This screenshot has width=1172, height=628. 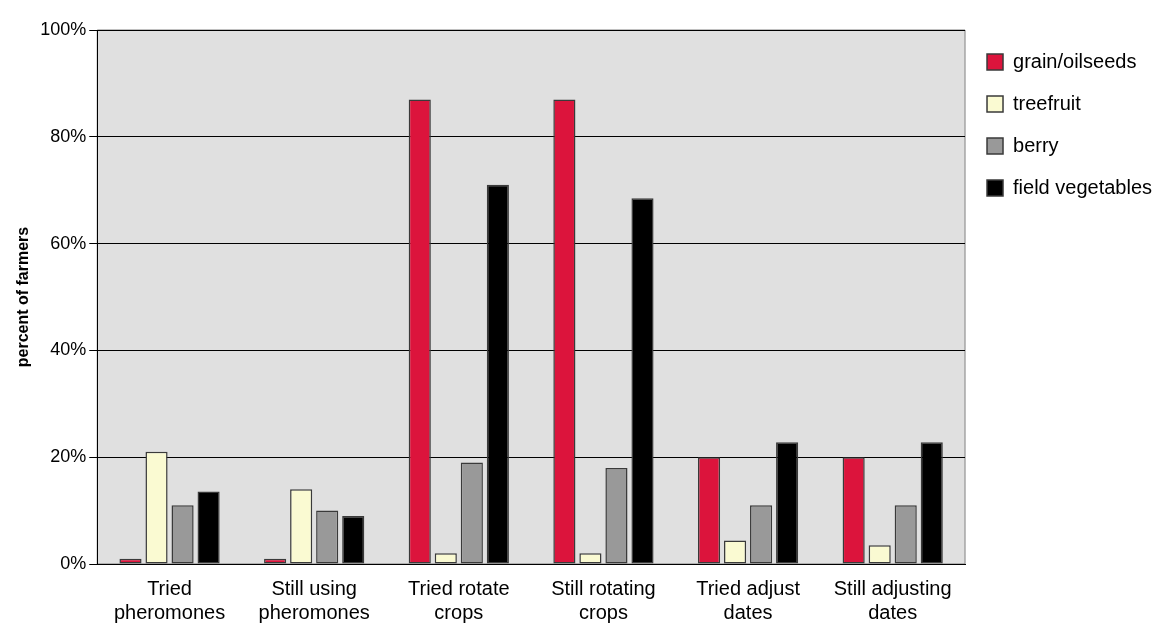 What do you see at coordinates (68, 456) in the screenshot?
I see `y-tick-label: 20%` at bounding box center [68, 456].